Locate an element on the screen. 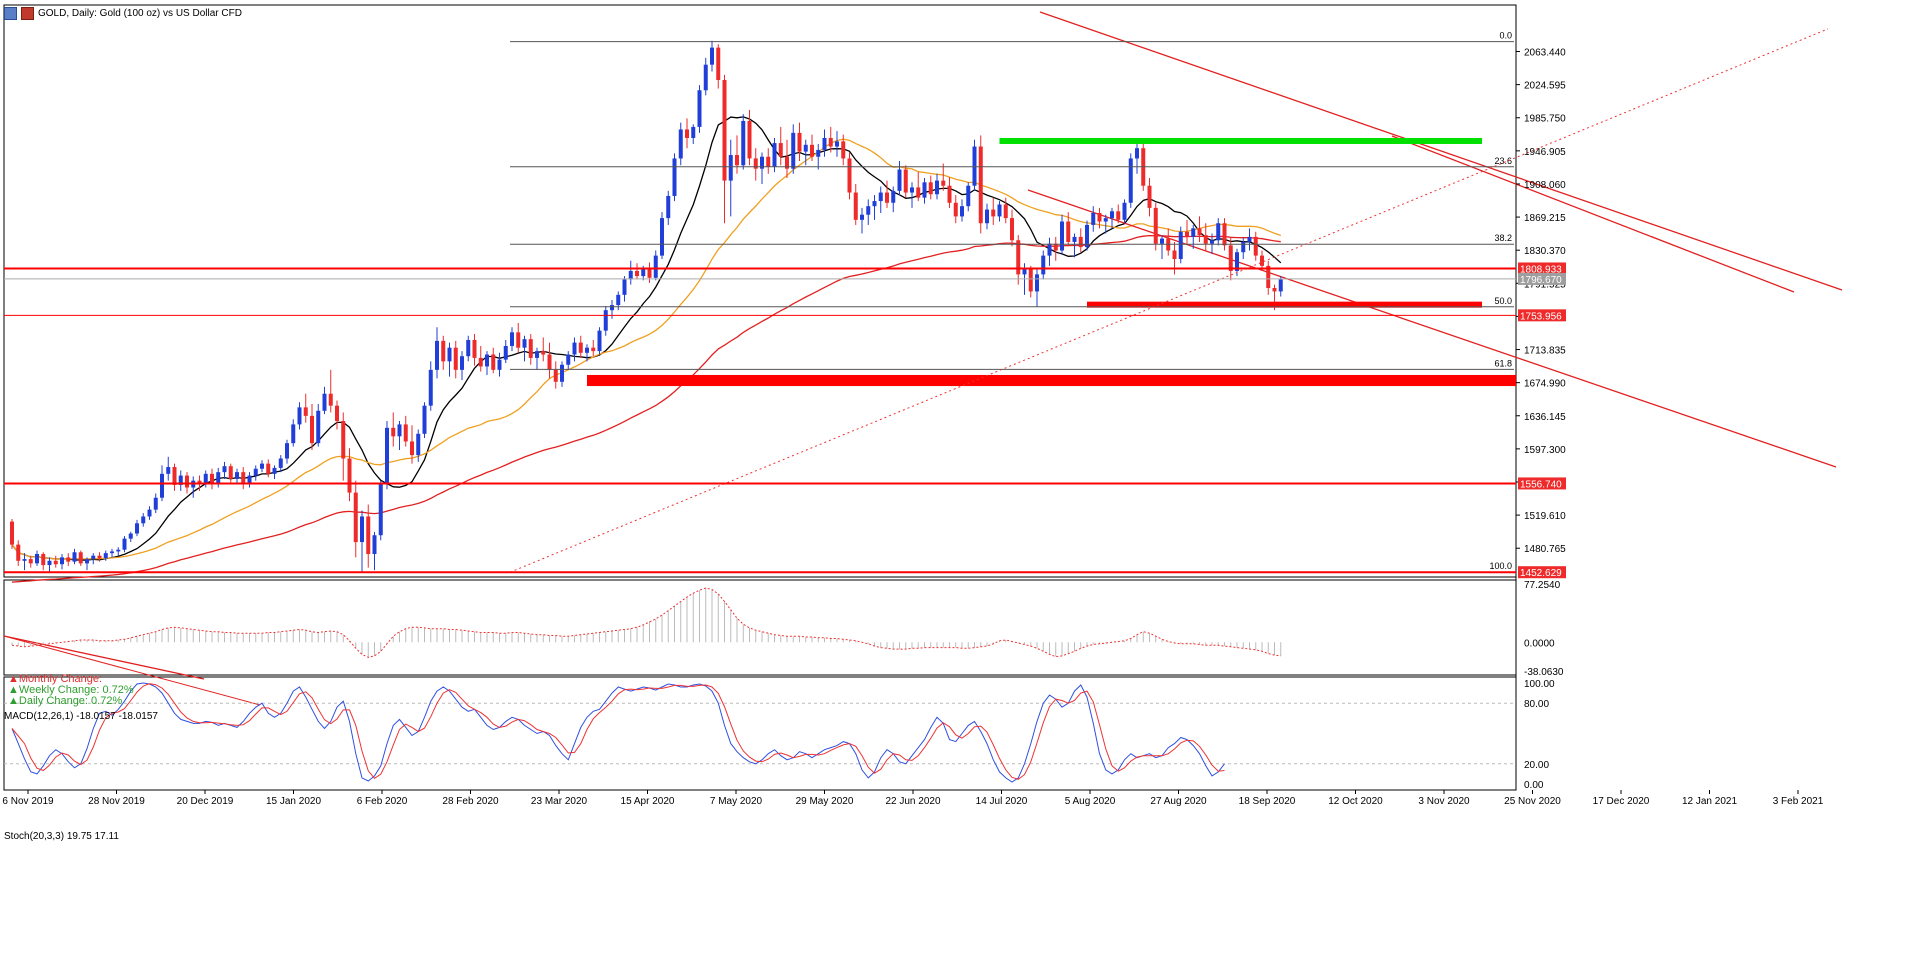 The width and height of the screenshot is (1919, 980). stoch-tick-label: 80.00 is located at coordinates (1536, 704).